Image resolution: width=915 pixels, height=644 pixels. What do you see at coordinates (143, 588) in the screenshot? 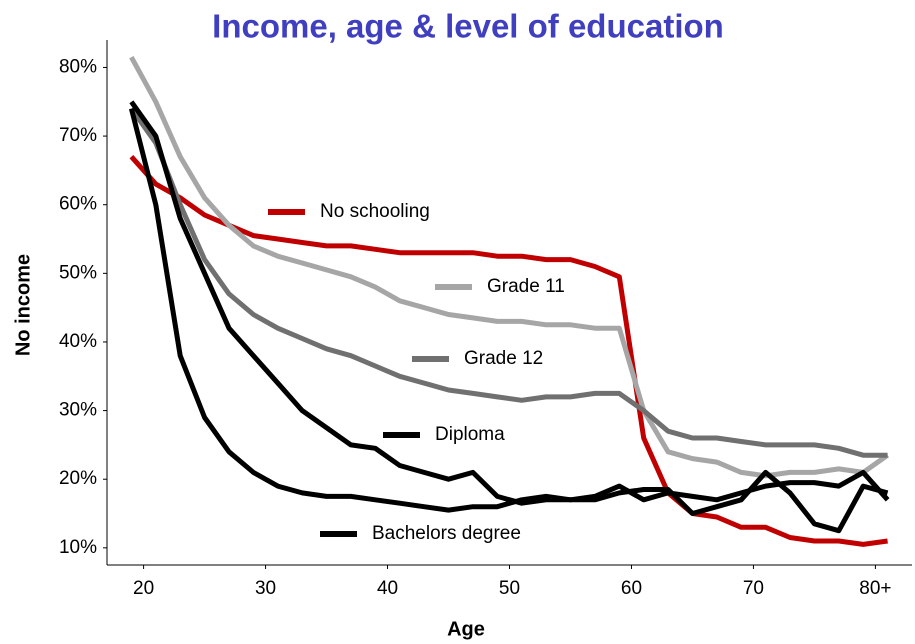
I see `x-tick-label: 20` at bounding box center [143, 588].